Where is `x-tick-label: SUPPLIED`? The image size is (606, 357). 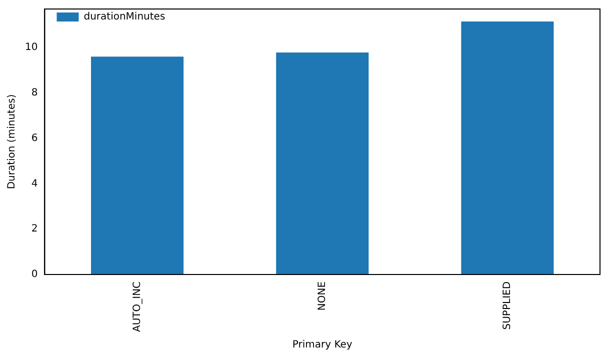
x-tick-label: SUPPLIED is located at coordinates (508, 305).